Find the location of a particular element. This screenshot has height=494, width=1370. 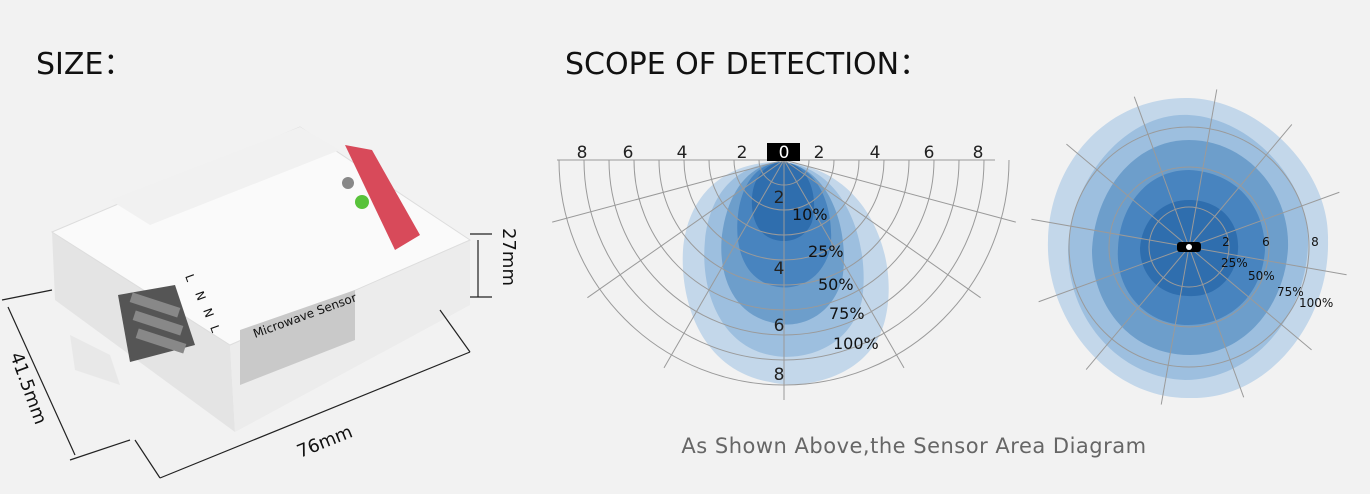

detection-title: SCOPE OF DETECTION： is located at coordinates (747, 64).